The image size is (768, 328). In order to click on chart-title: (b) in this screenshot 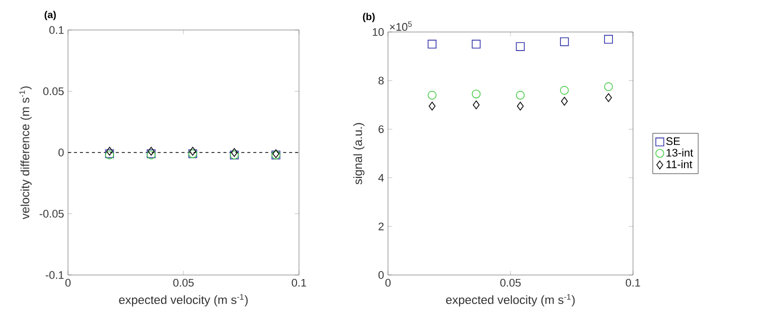, I will do `click(368, 17)`.